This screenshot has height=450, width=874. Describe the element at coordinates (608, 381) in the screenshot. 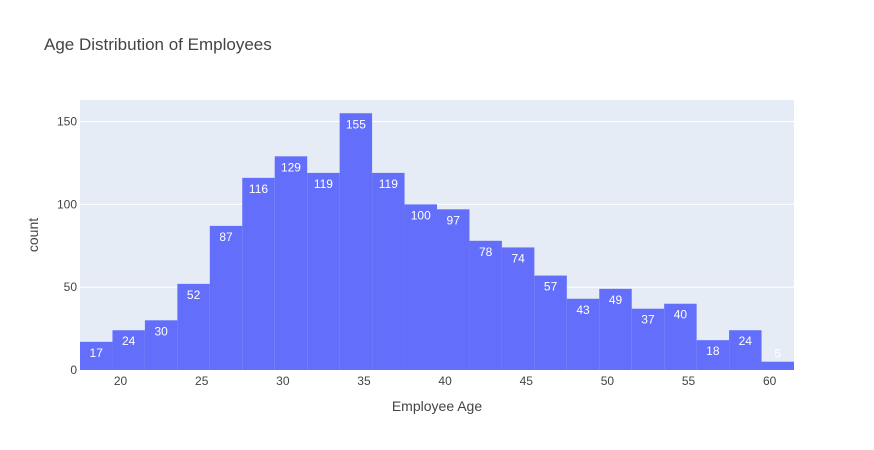

I see `x-tick-label: 50` at that location.